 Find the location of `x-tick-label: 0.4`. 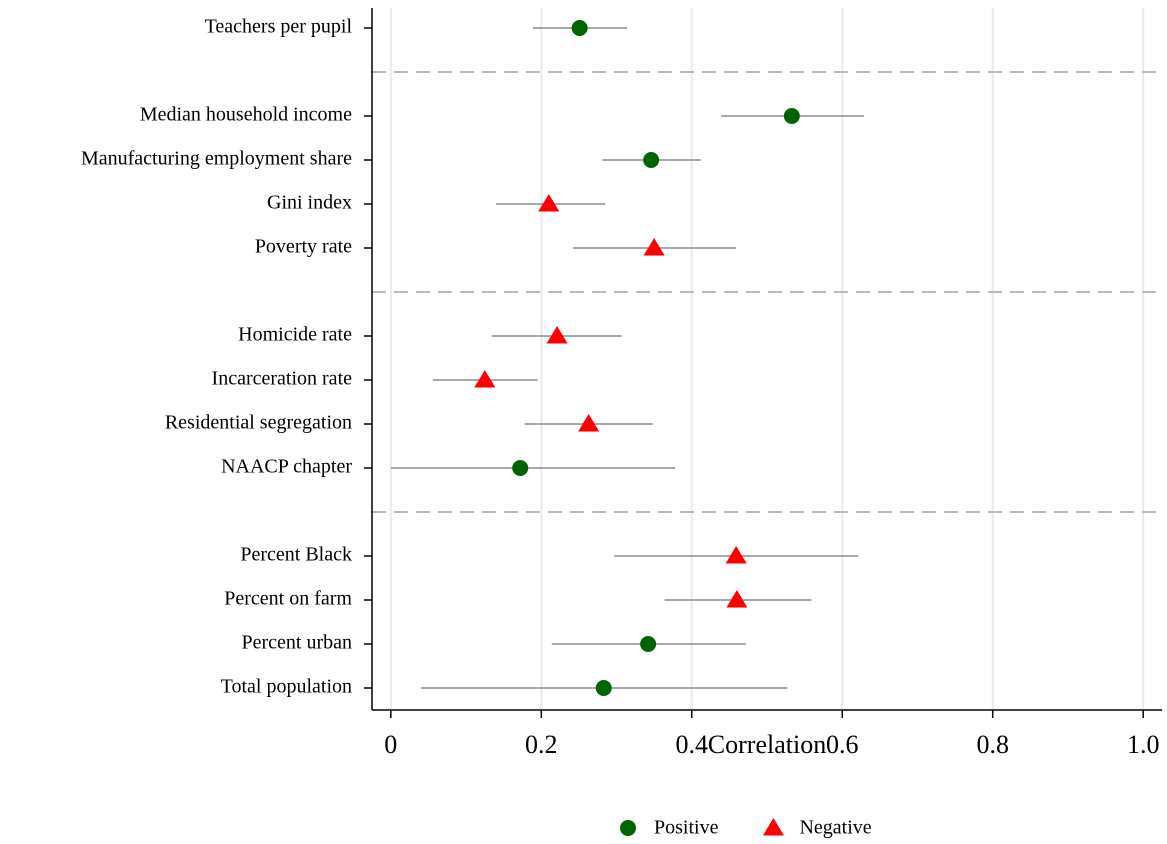

x-tick-label: 0.4 is located at coordinates (692, 744).